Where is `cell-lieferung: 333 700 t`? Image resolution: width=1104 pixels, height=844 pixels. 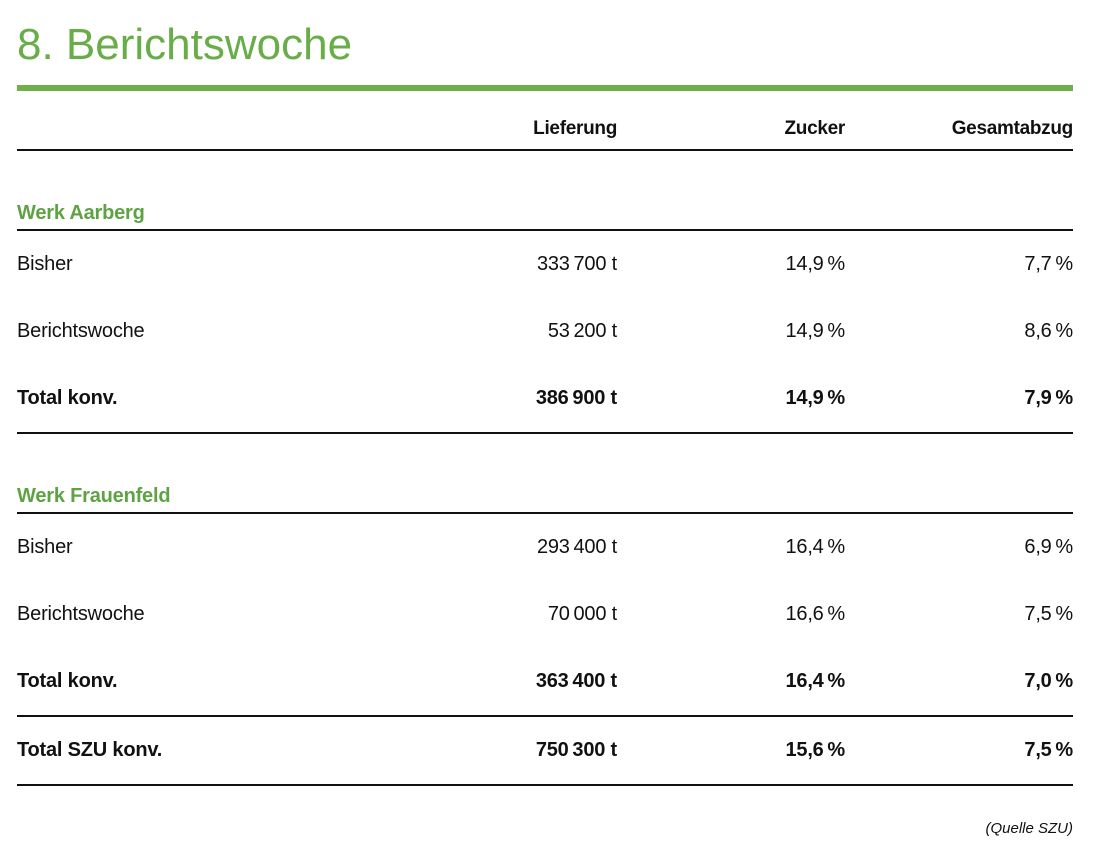 cell-lieferung: 333 700 t is located at coordinates (576, 264).